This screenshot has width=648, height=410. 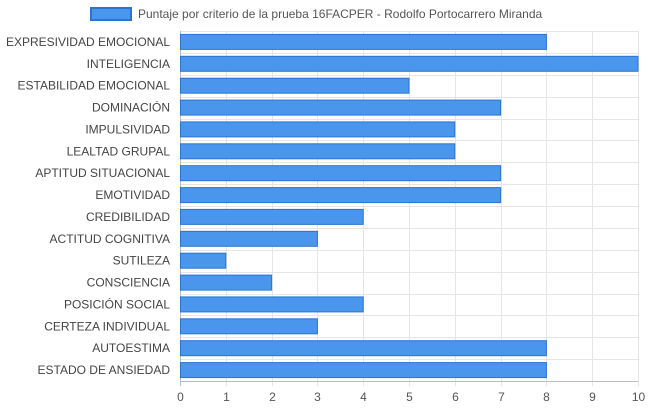 What do you see at coordinates (110, 239) in the screenshot?
I see `category-label: ACTITUD COGNITIVA` at bounding box center [110, 239].